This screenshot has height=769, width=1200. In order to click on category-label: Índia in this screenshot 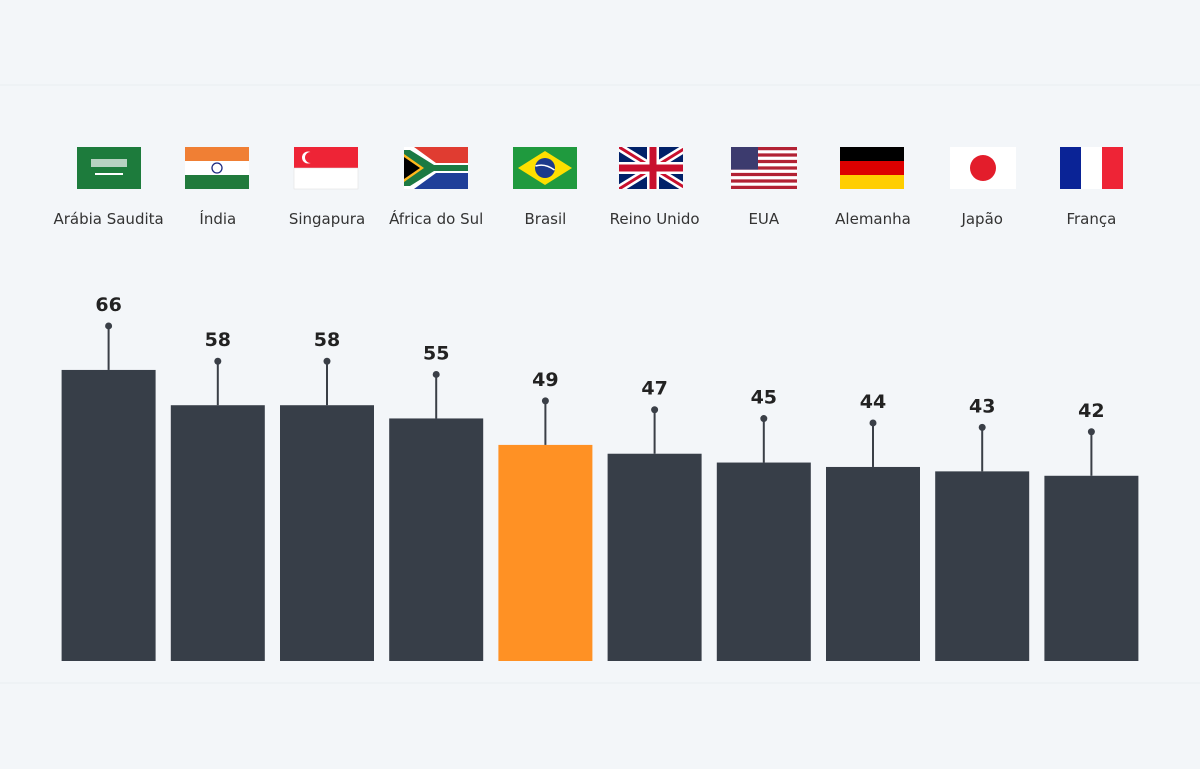, I will do `click(217, 218)`.